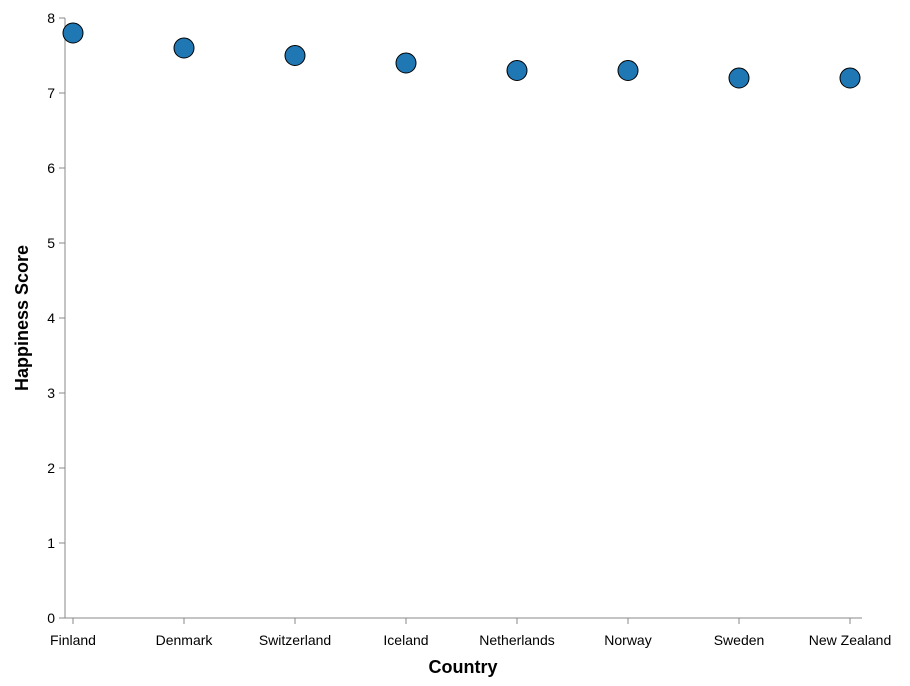 This screenshot has height=686, width=910. Describe the element at coordinates (51, 168) in the screenshot. I see `y-tick-label-6: 6` at that location.